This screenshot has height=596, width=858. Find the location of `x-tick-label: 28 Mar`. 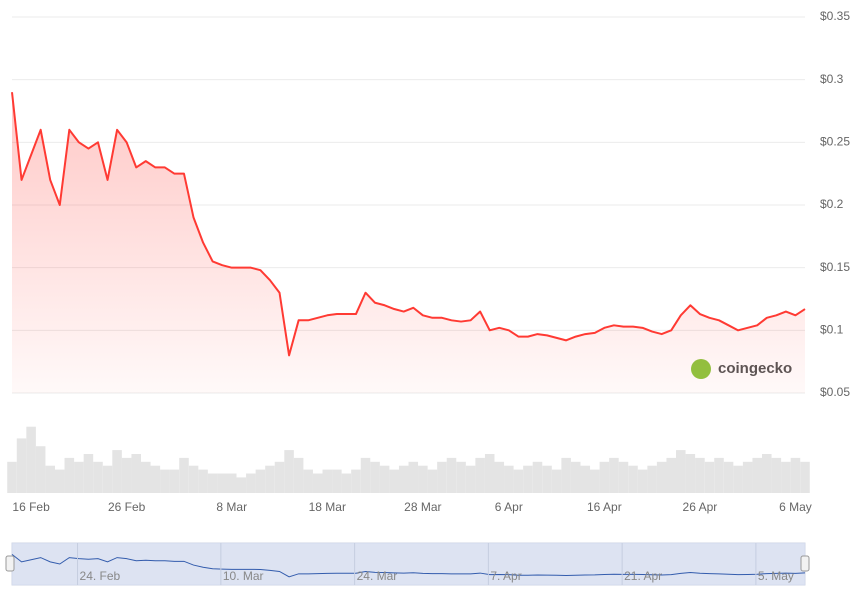

x-tick-label: 28 Mar is located at coordinates (422, 507).